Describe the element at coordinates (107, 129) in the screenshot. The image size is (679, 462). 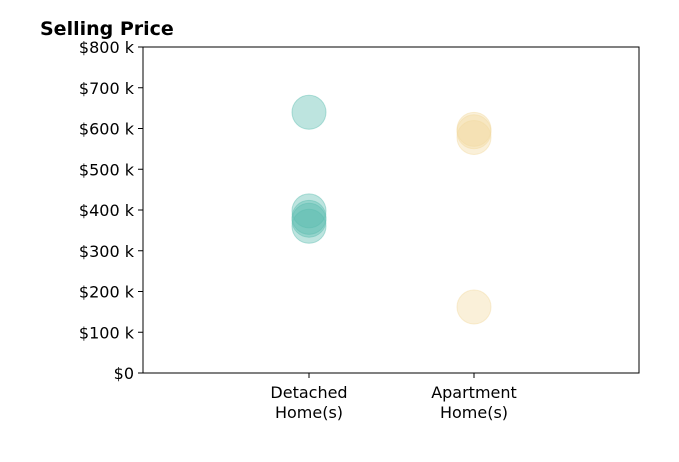
I see `y-tick-label: $600 k` at that location.